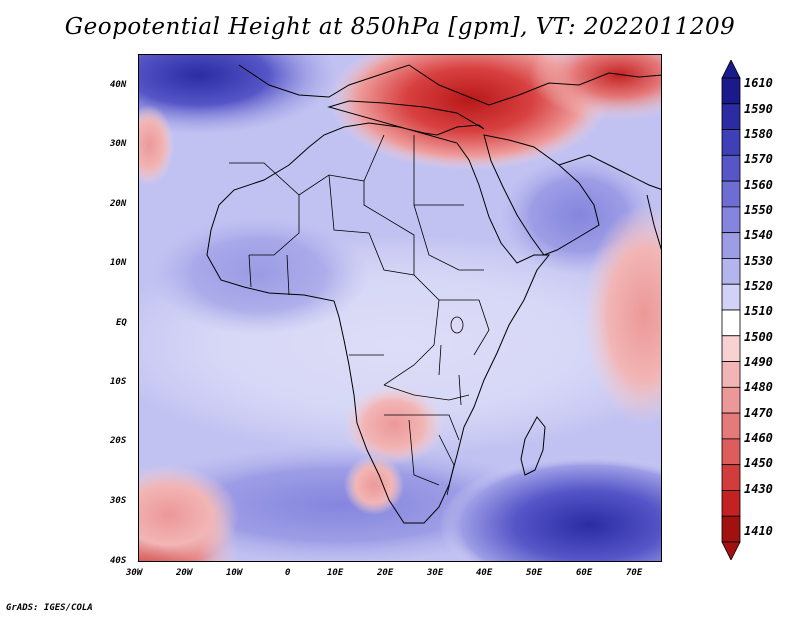 This screenshot has width=800, height=618. I want to click on lat-label: EQ, so click(121, 323).